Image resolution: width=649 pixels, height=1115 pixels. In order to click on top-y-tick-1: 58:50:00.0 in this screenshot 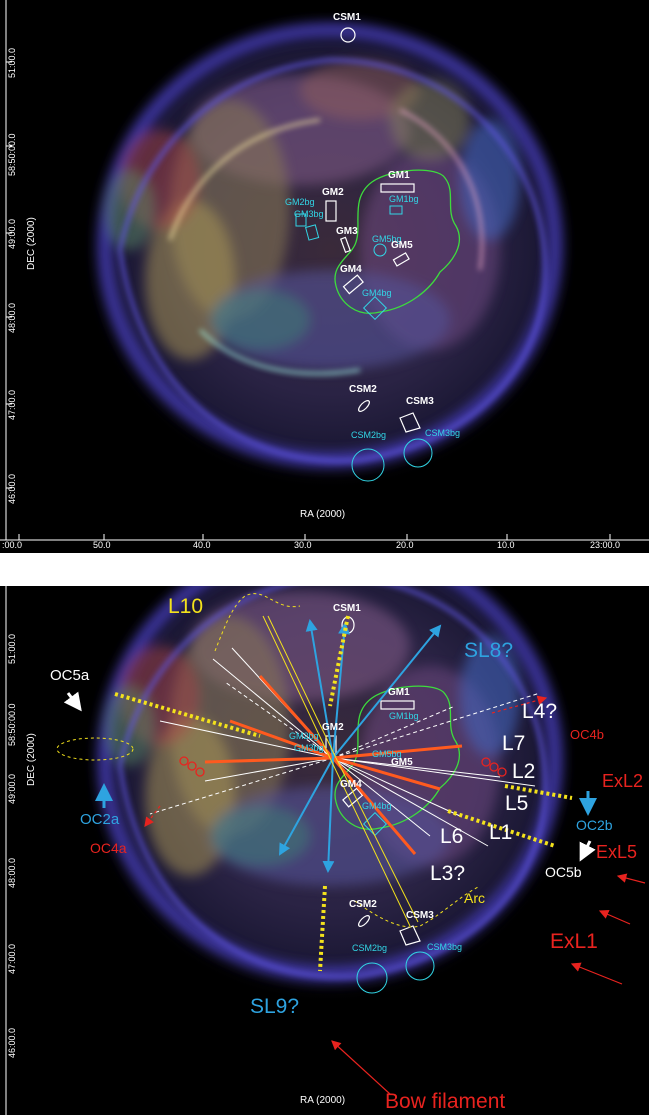, I will do `click(12, 154)`.